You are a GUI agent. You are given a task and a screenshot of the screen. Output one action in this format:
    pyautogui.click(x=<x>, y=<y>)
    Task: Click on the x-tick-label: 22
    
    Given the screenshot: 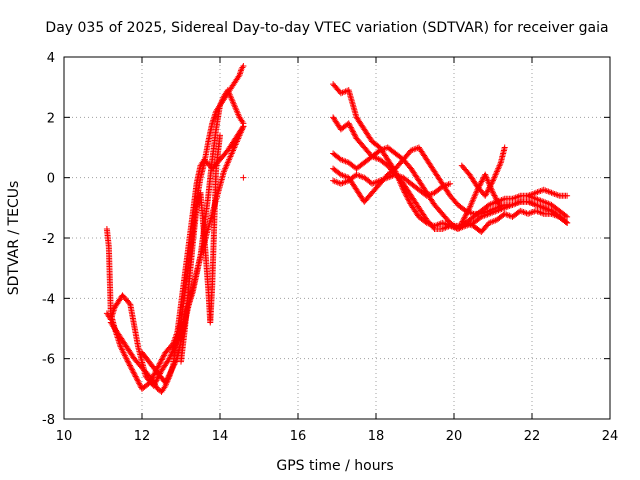 What is the action you would take?
    pyautogui.click(x=532, y=436)
    